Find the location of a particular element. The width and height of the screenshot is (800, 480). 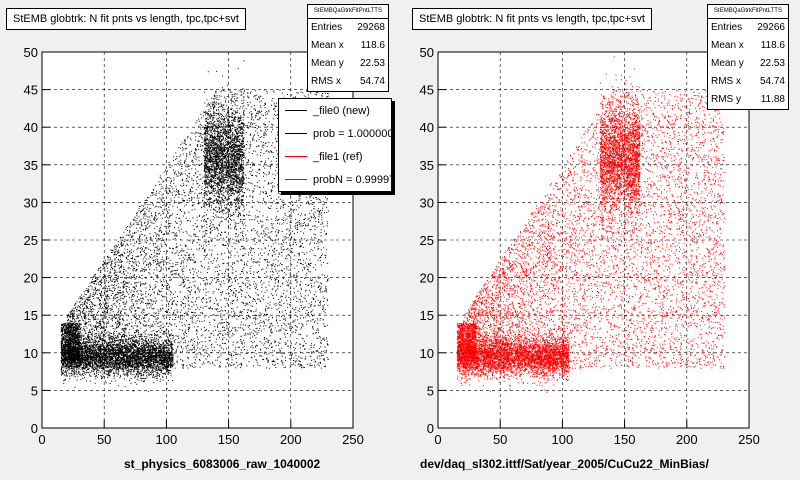

legend-entry: probN = 0.999974 is located at coordinates (335, 179).